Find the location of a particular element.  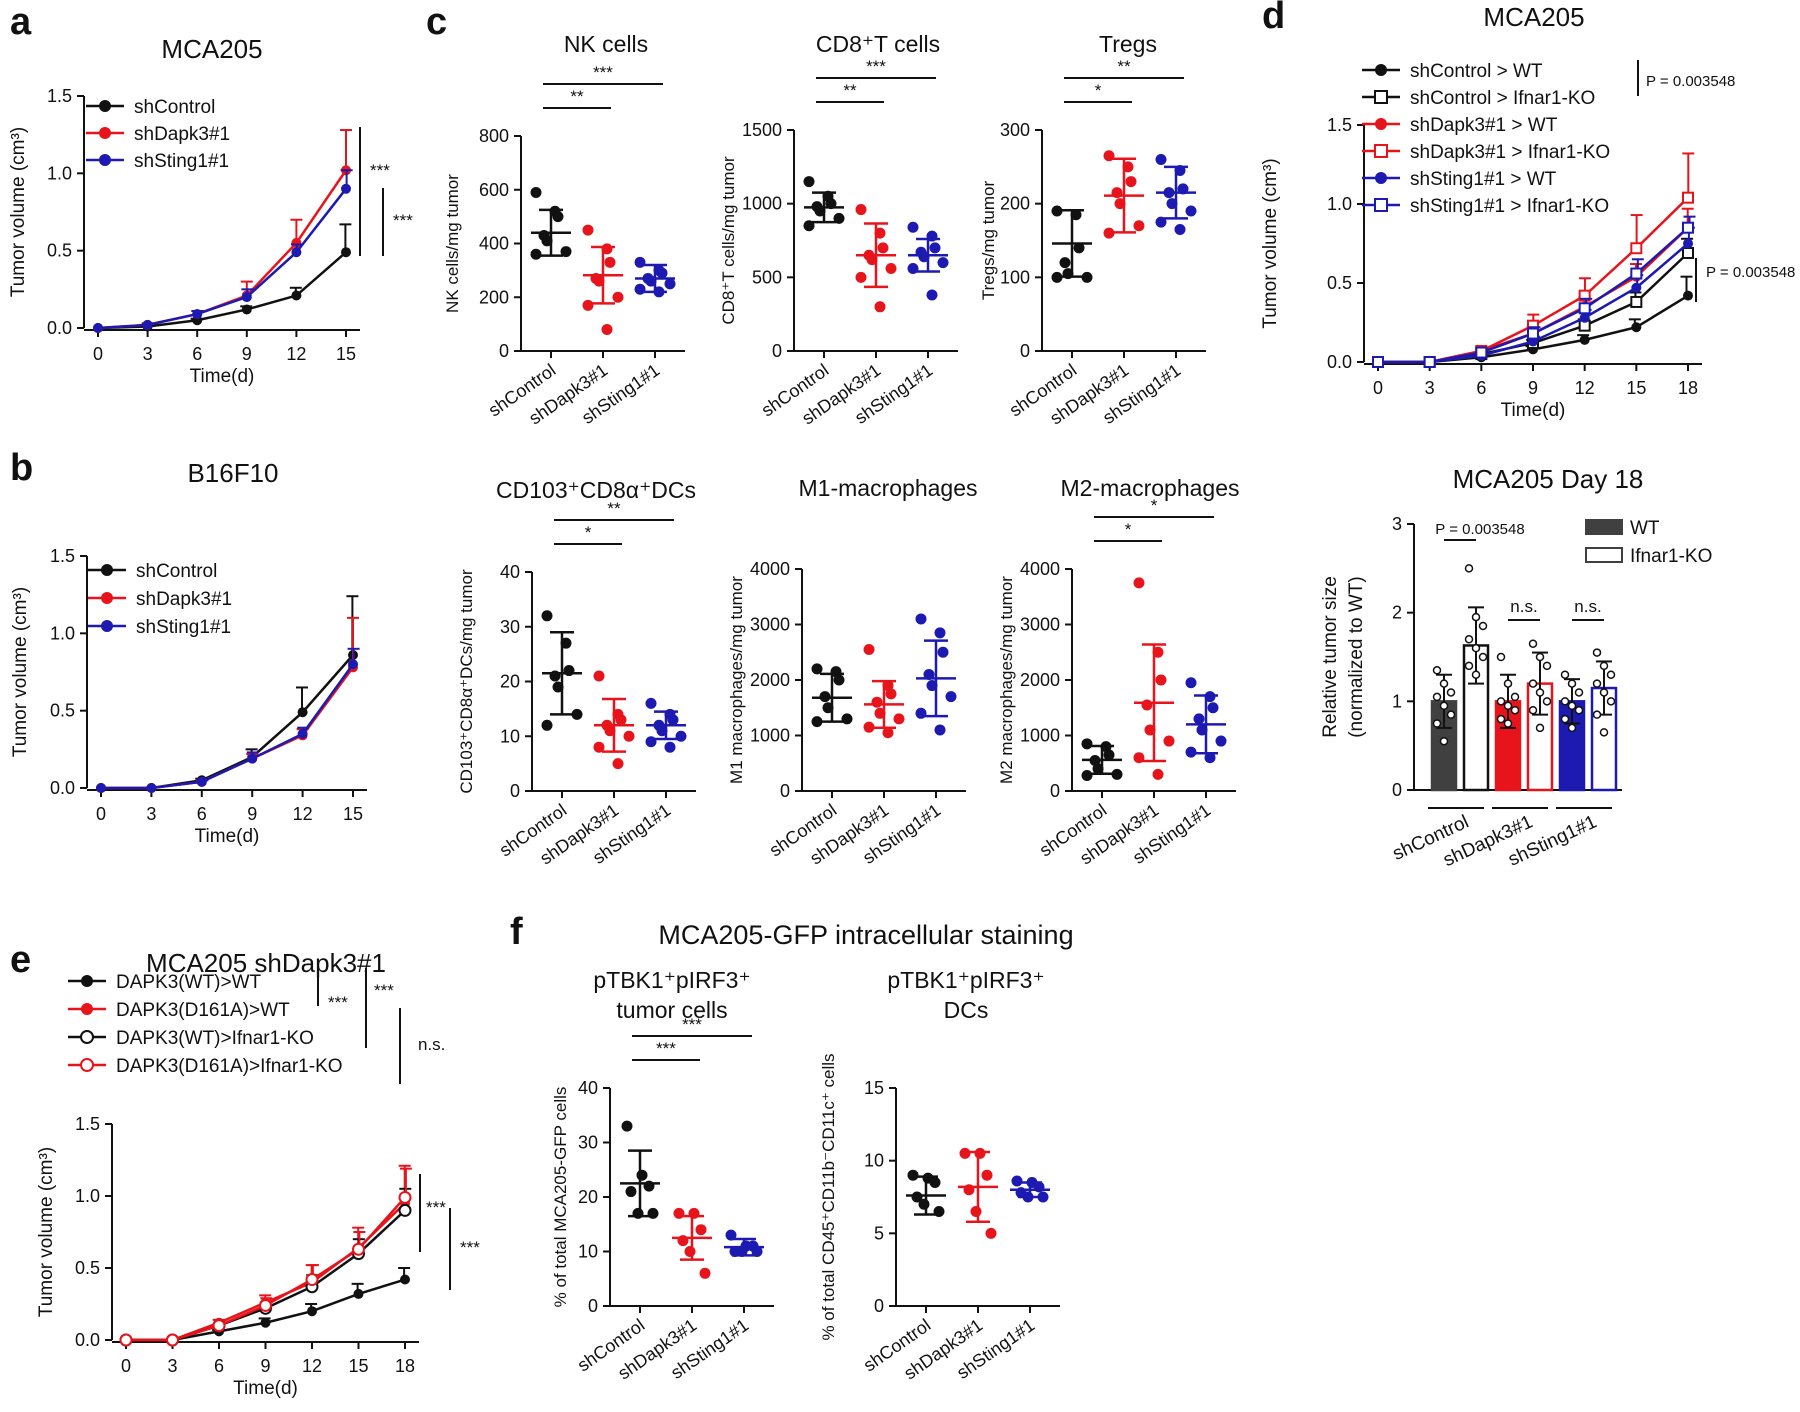

y-axis-label: Tumor volume (cm³) is located at coordinates (20, 672).